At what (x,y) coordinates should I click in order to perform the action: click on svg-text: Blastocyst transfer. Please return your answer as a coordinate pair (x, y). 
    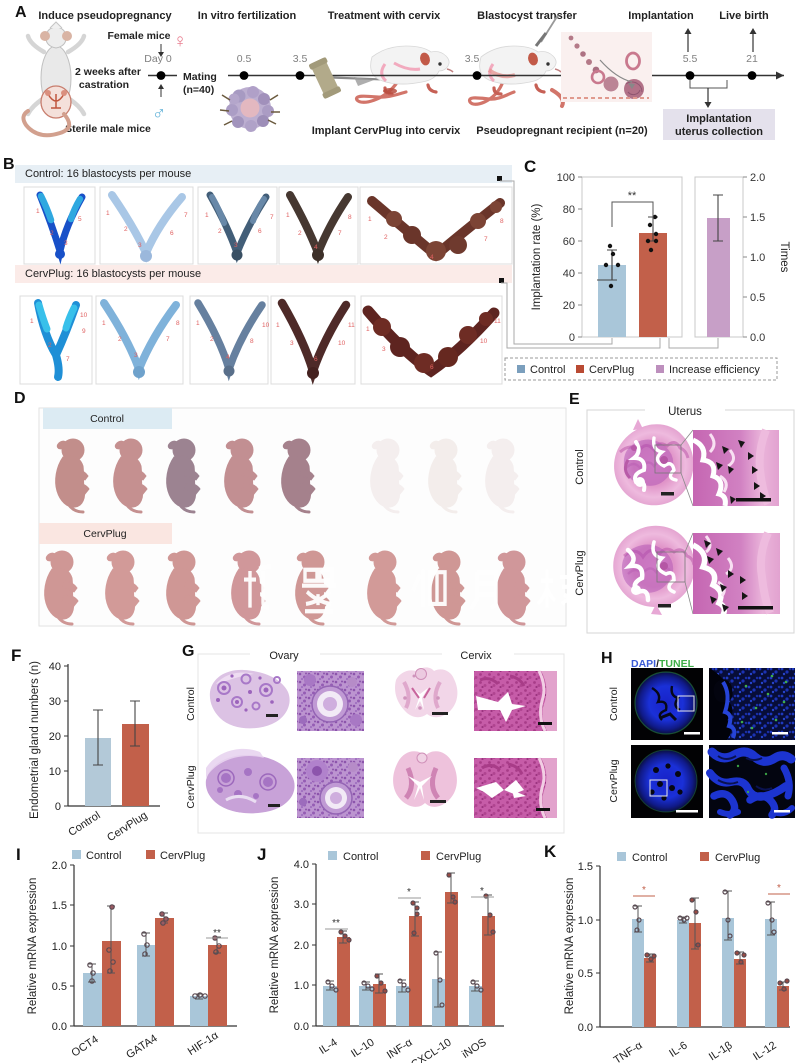
    Looking at the image, I should click on (527, 16).